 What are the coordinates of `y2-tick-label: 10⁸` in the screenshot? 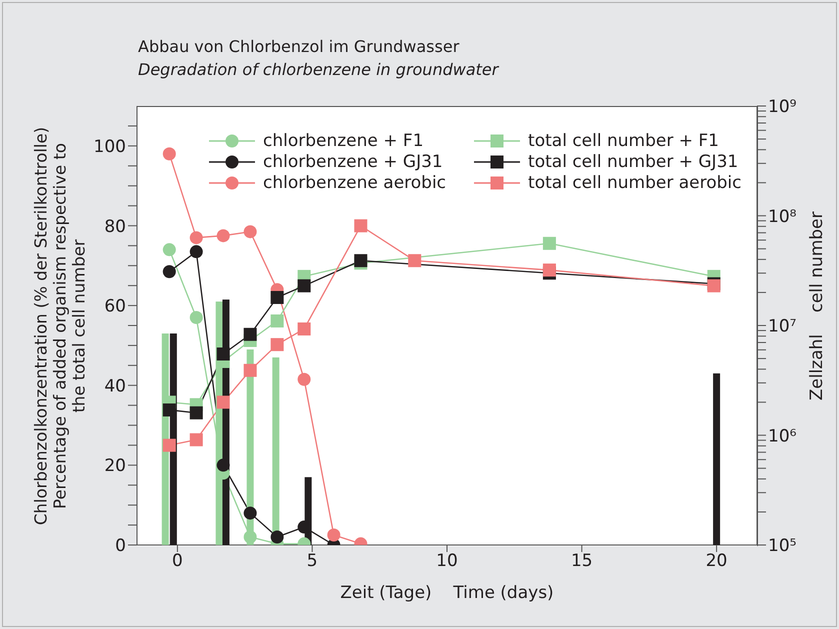 It's located at (782, 216).